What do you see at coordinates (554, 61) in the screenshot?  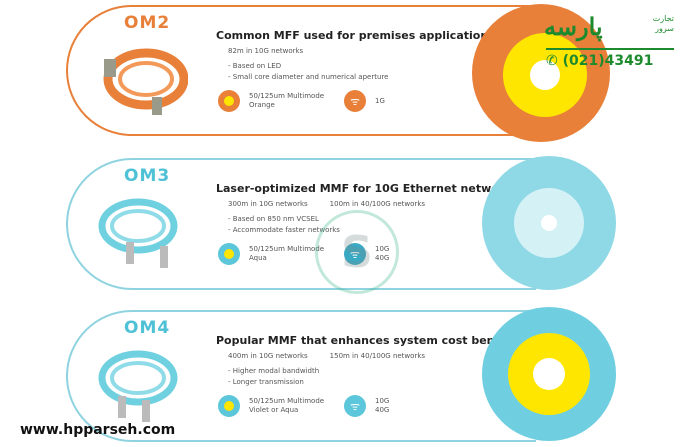 I see `phone-icon: ✆` at bounding box center [554, 61].